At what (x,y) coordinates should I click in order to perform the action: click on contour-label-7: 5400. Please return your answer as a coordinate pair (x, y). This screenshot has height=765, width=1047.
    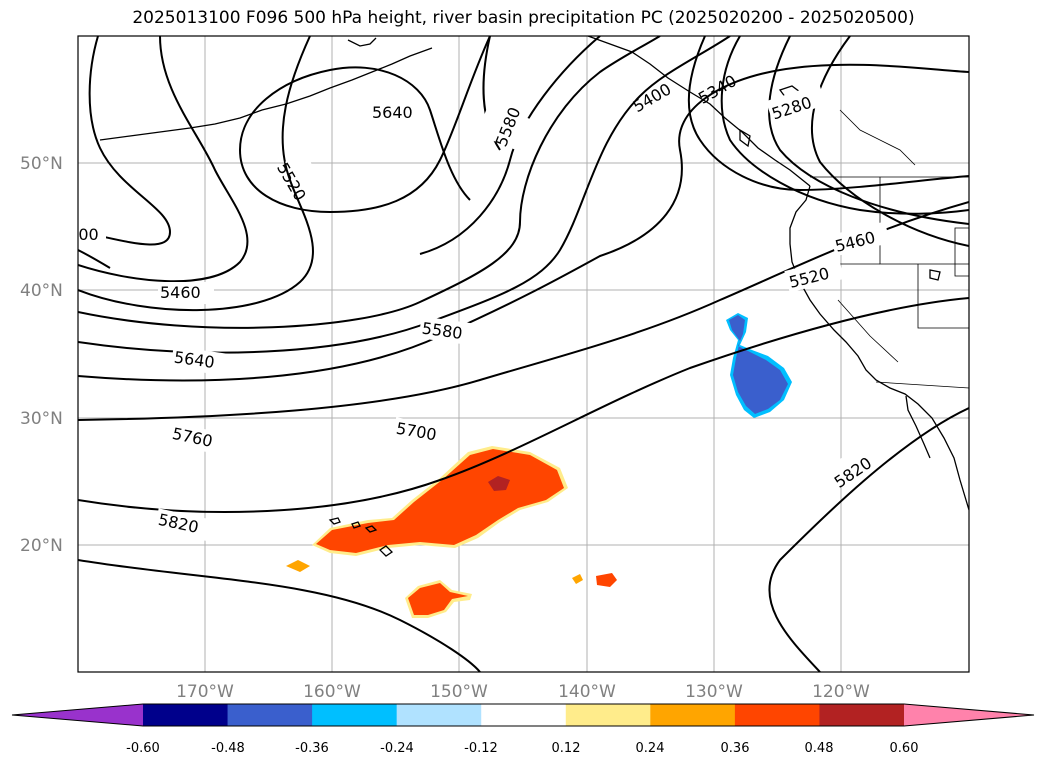
    Looking at the image, I should click on (78, 234).